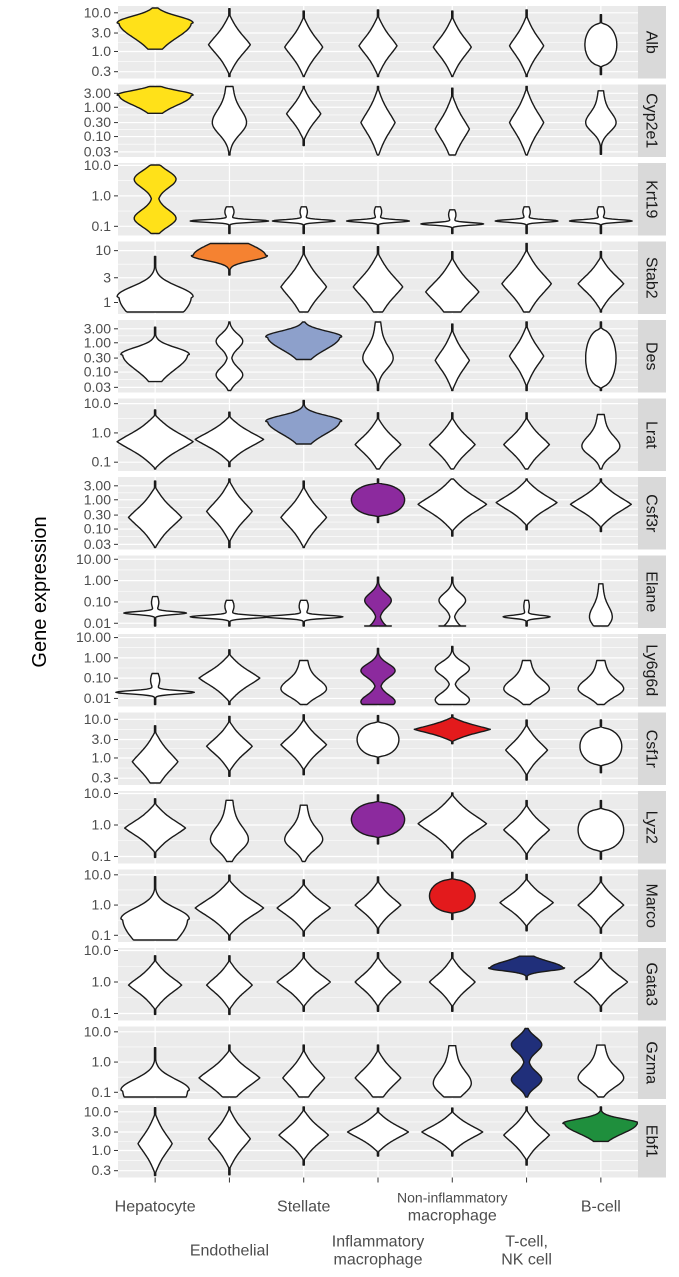 This screenshot has height=1277, width=679. I want to click on x-category-label: T-cell,, so click(526, 1242).